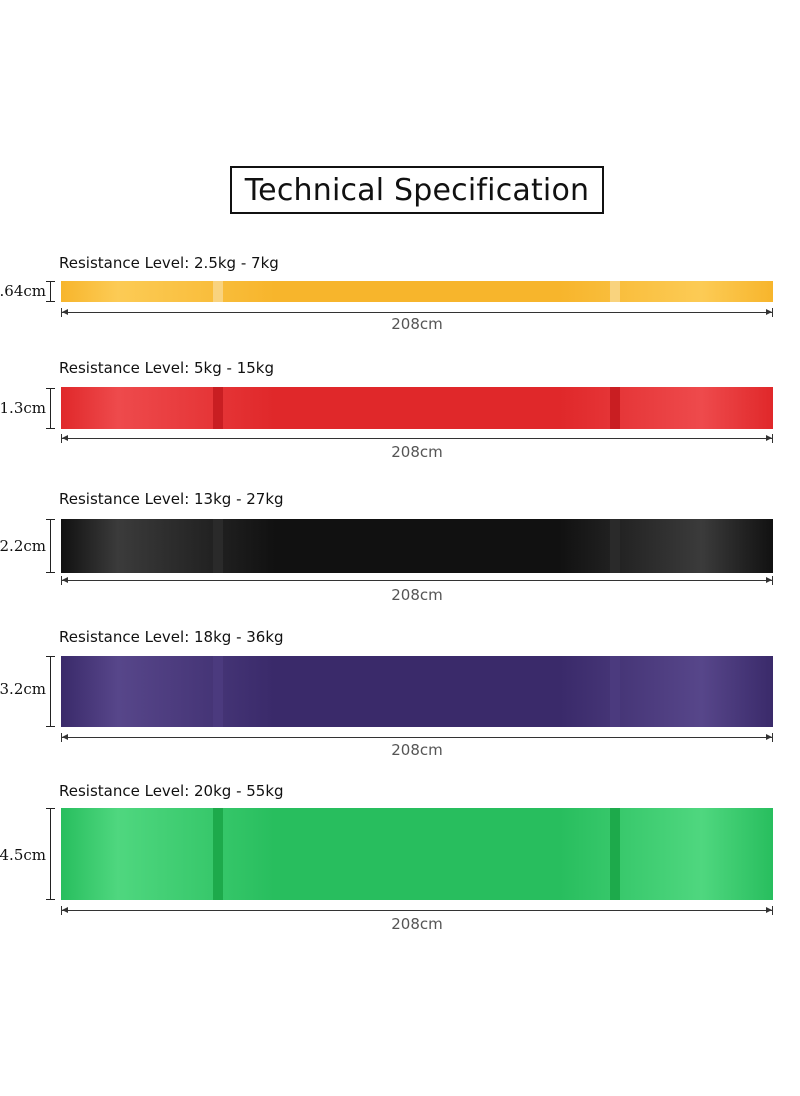  I want to click on resistance-level-label: Resistance Level: 13kg - 27kg, so click(171, 499).